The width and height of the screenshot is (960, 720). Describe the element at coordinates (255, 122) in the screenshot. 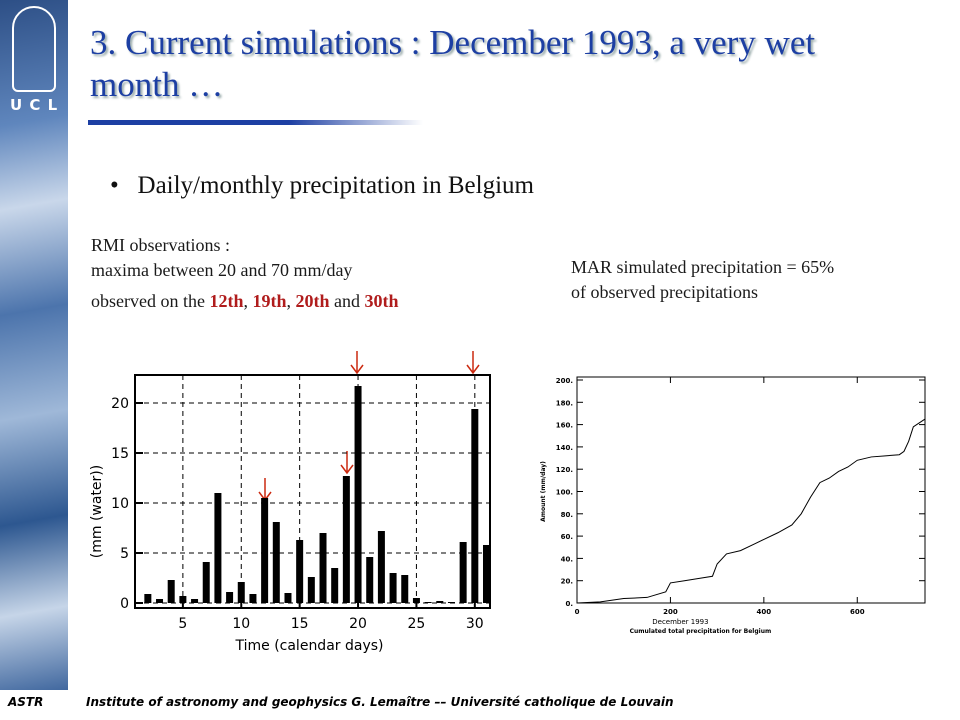

I see `title-rule` at that location.